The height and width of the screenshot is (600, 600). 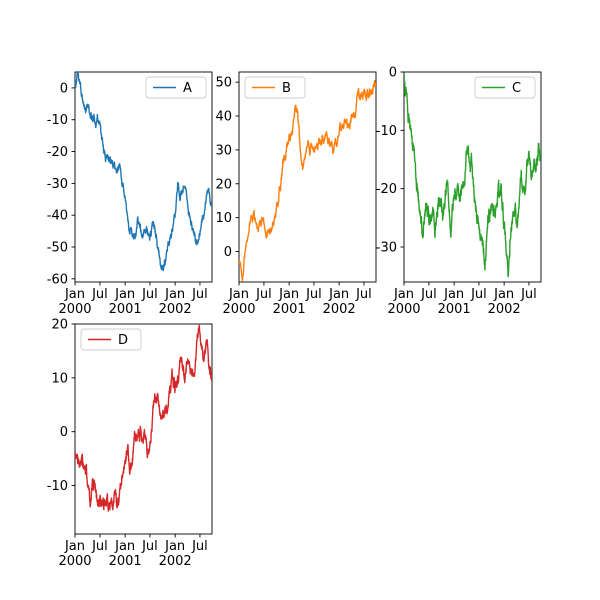 I want to click on legend-label: B, so click(x=286, y=88).